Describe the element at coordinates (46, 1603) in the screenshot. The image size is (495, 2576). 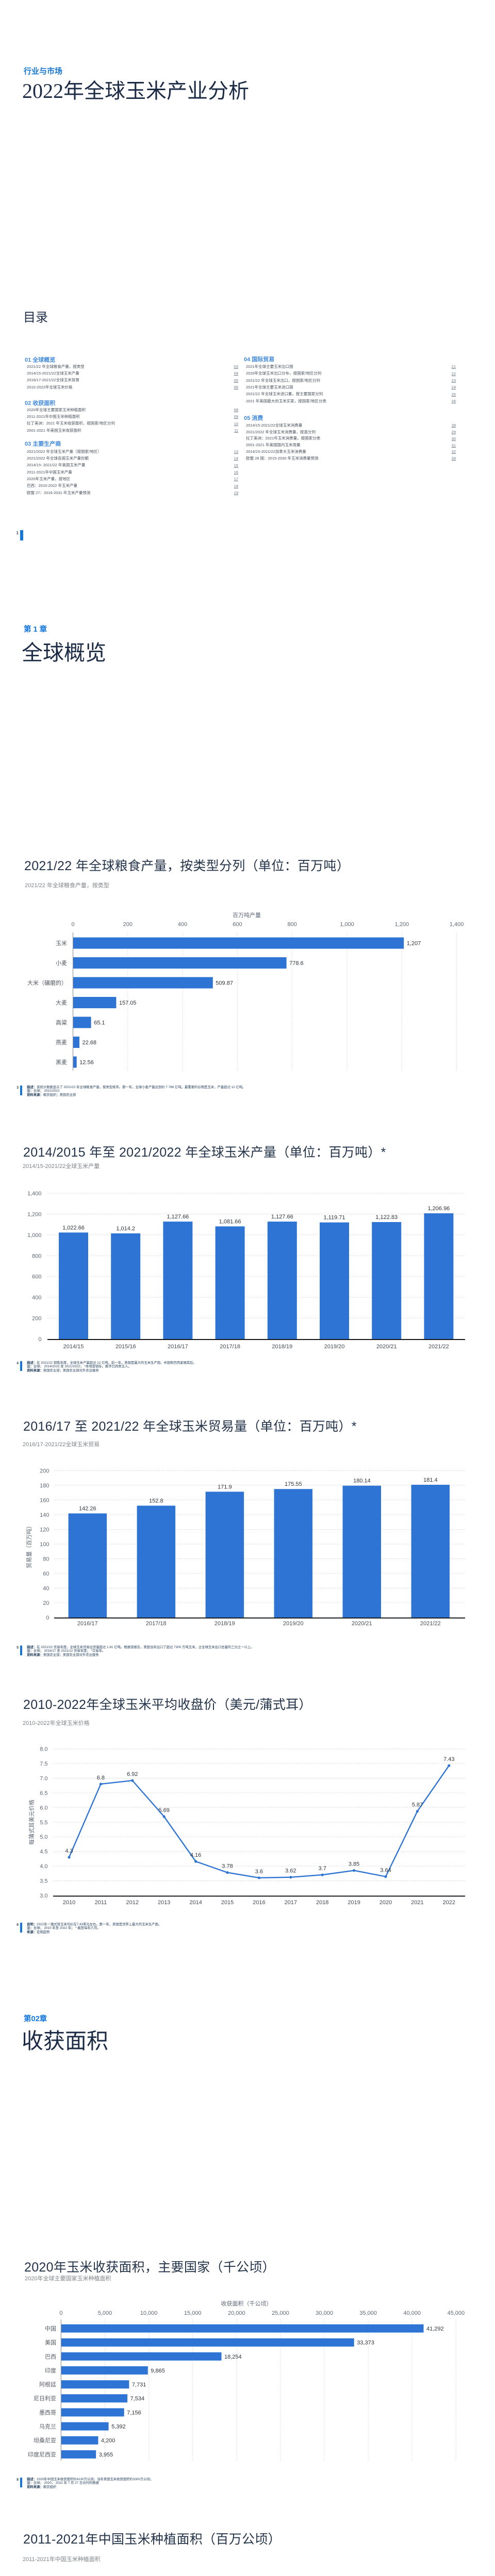
I see `svg-text: 20` at that location.